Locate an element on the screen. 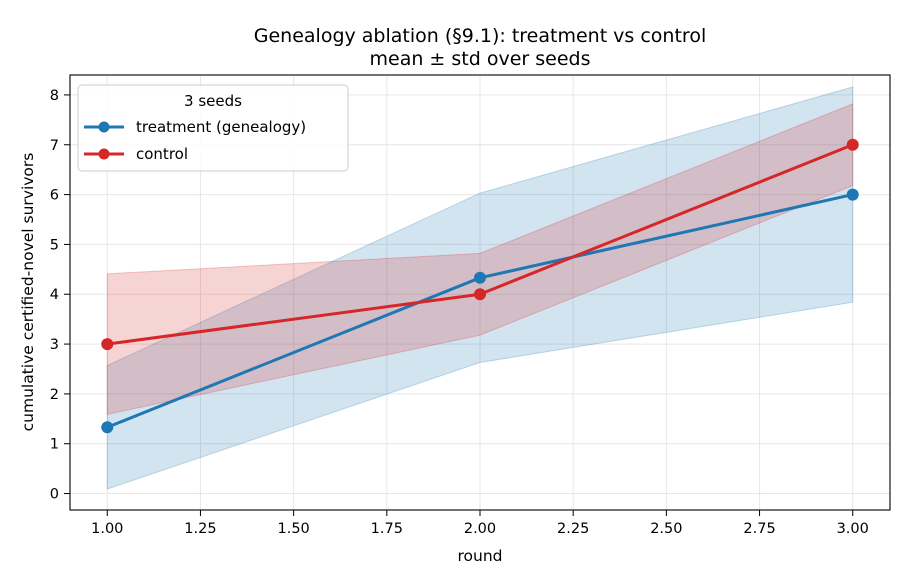 The image size is (910, 585). x-tick-label: 2.50 is located at coordinates (666, 529).